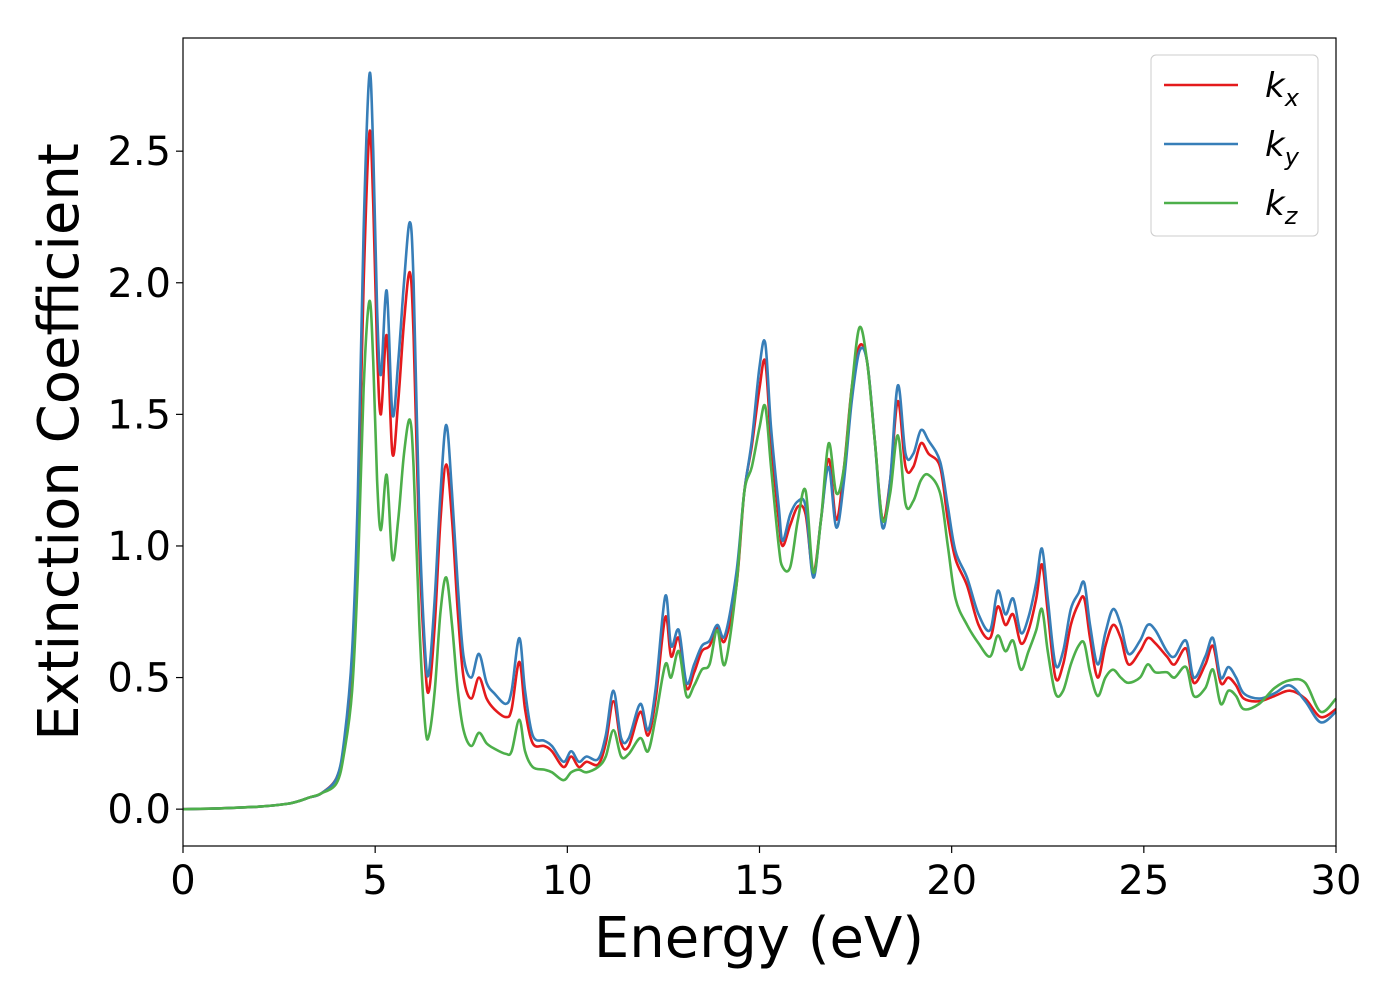 Image resolution: width=1400 pixels, height=1000 pixels. What do you see at coordinates (139, 679) in the screenshot?
I see `y-tick-label: 0.5` at bounding box center [139, 679].